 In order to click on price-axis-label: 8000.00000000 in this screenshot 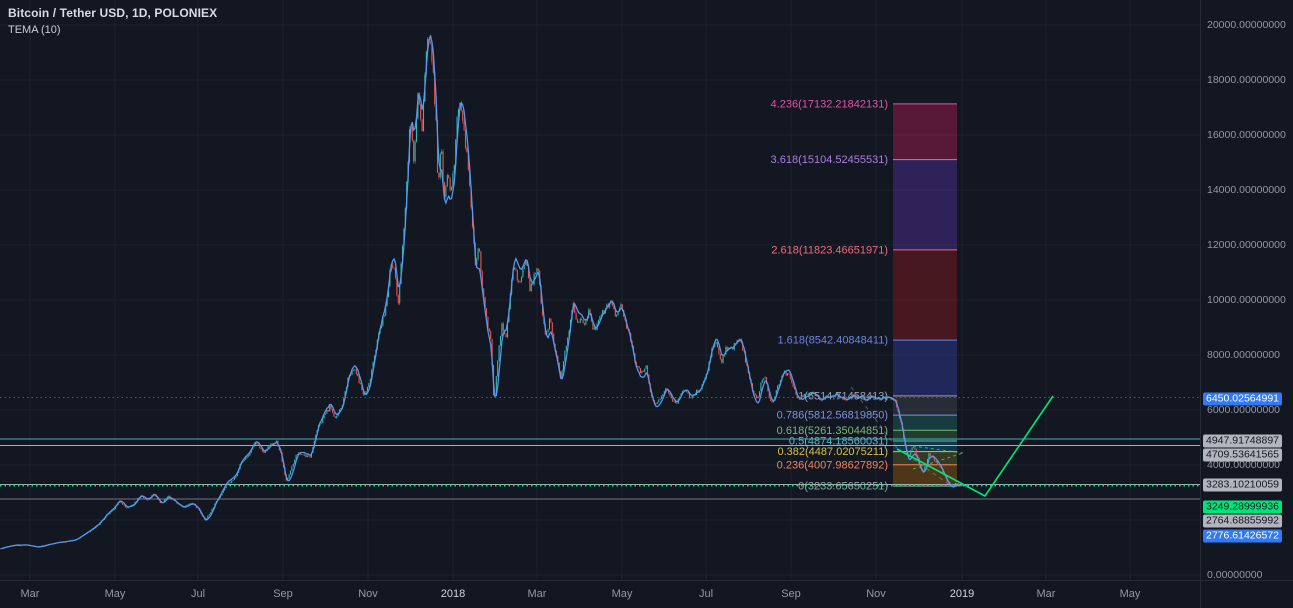, I will do `click(1243, 355)`.